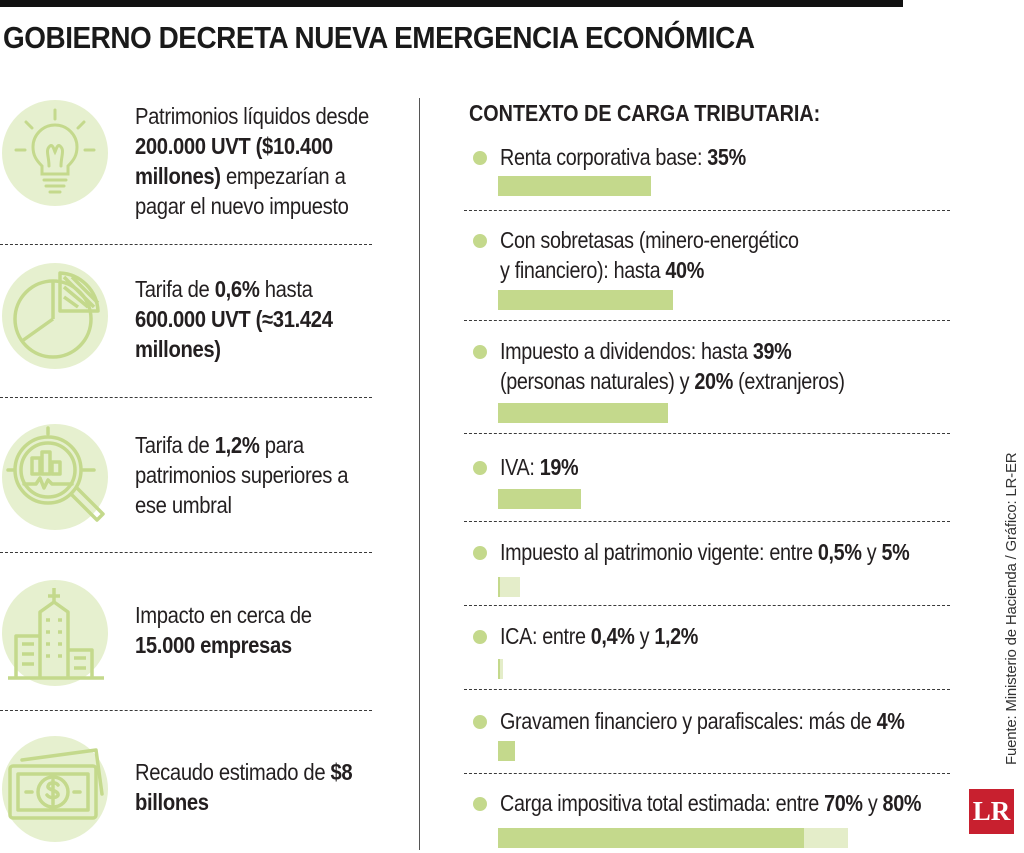  I want to click on money-bill-icon, so click(55, 789).